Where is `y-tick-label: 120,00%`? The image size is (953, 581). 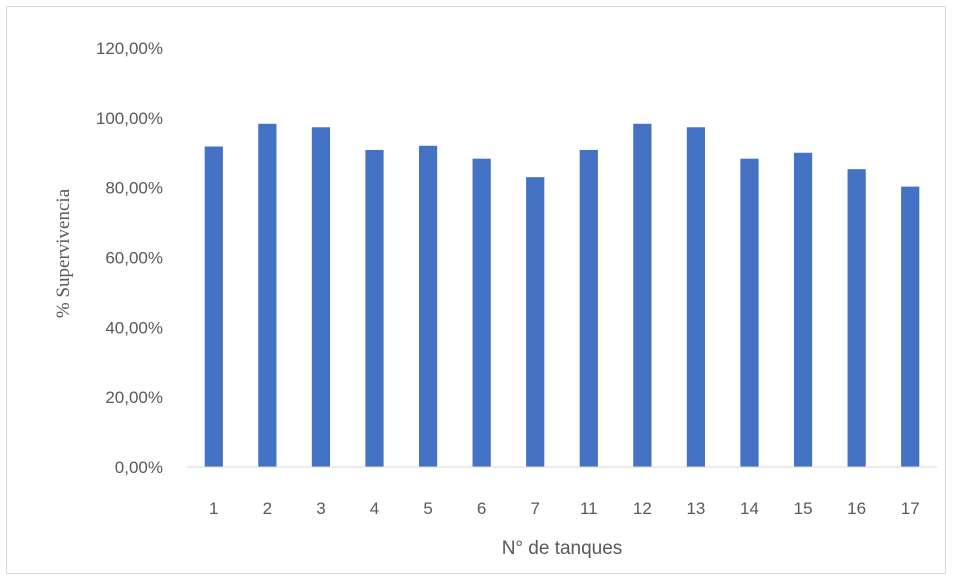
y-tick-label: 120,00% is located at coordinates (129, 48).